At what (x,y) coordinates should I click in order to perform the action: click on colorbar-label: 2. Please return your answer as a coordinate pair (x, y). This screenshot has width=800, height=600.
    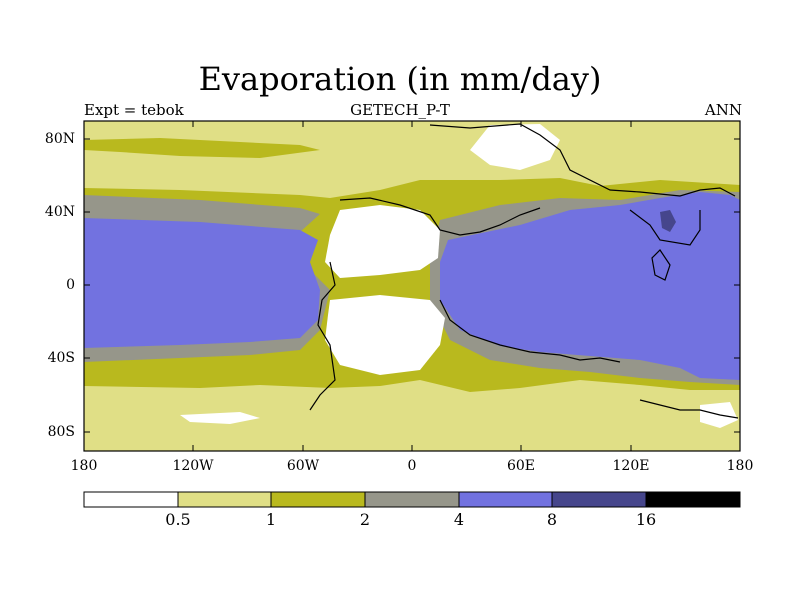
    Looking at the image, I should click on (365, 519).